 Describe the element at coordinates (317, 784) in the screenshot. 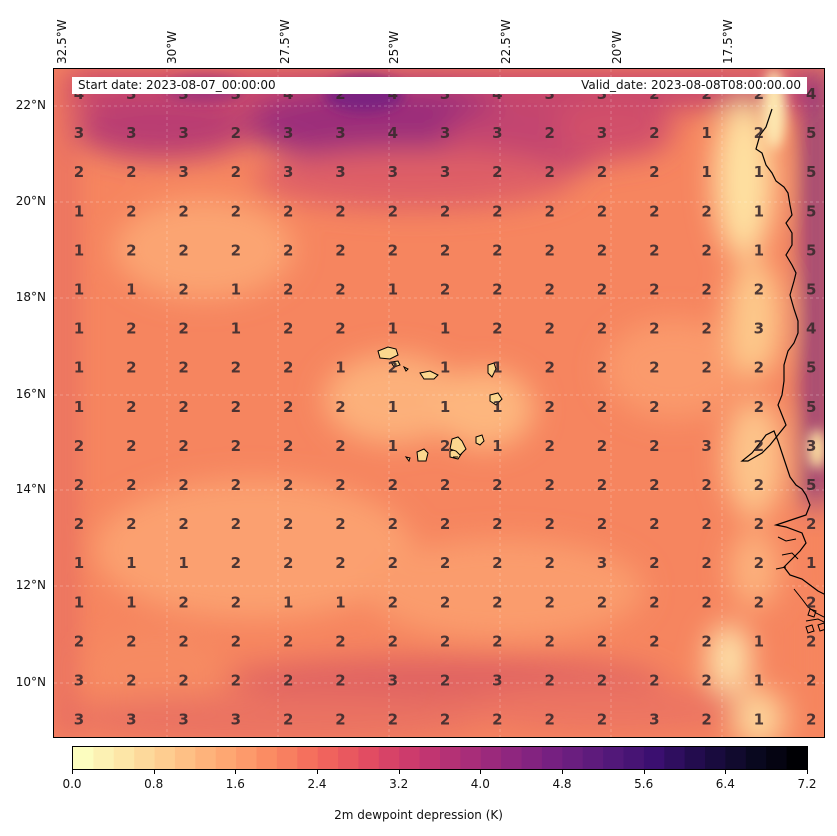

I see `colorbar-tick-label: 2.4` at that location.